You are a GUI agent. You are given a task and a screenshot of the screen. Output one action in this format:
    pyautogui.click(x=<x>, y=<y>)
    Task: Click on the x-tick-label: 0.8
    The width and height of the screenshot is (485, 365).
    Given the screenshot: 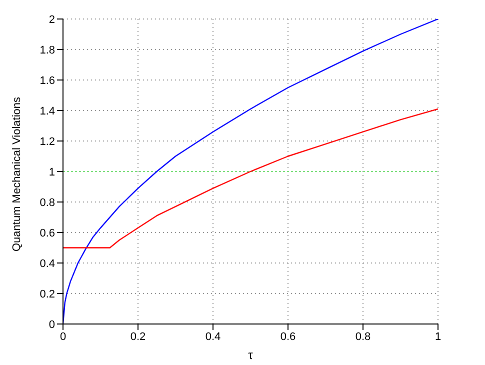 What is the action you would take?
    pyautogui.click(x=363, y=336)
    